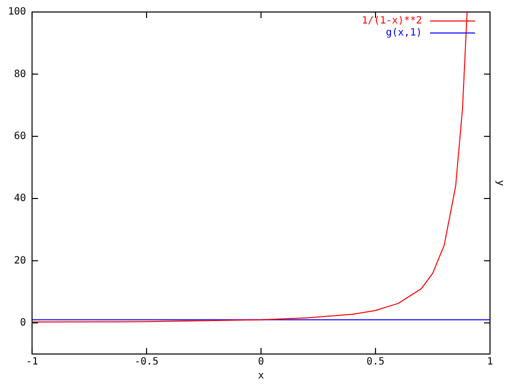 This screenshot has width=512, height=384. Describe the element at coordinates (261, 362) in the screenshot. I see `x-tick-label: 0` at that location.